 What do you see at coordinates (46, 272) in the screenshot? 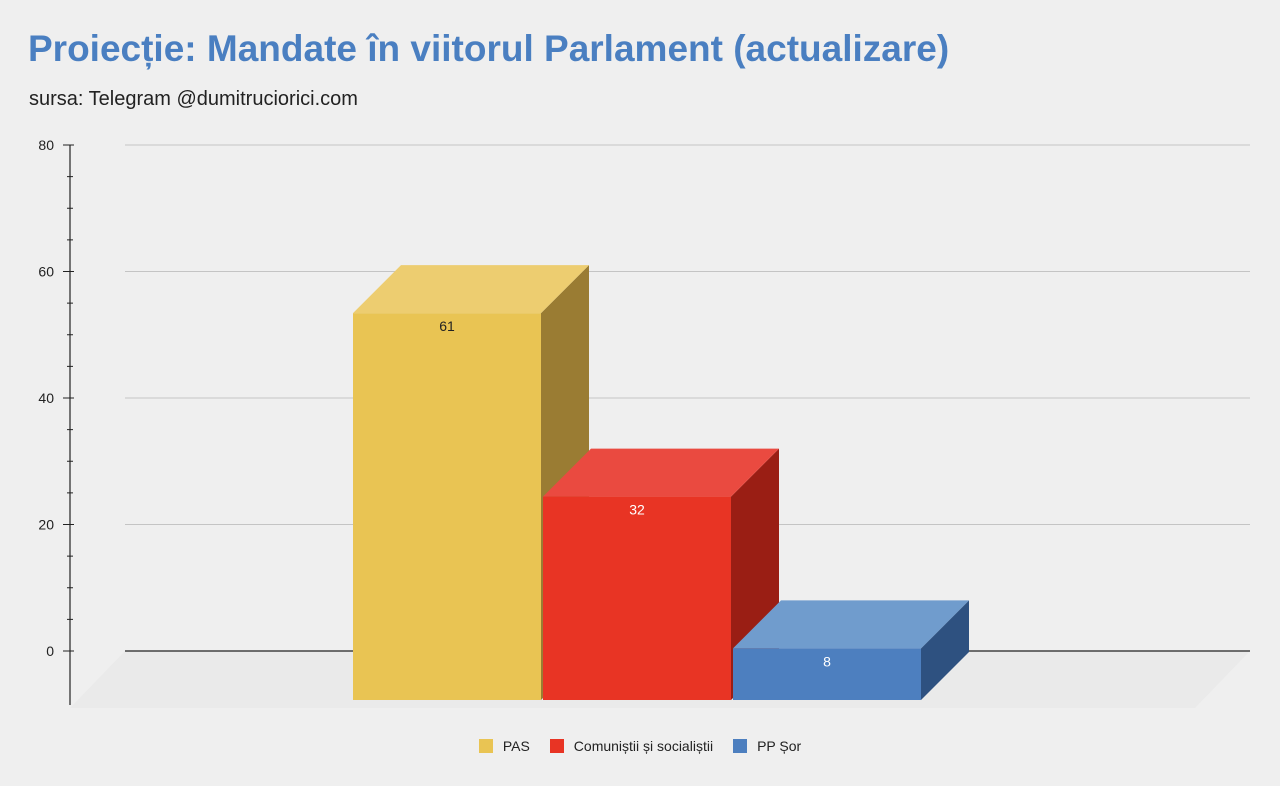
I see `y-tick-label: 60` at bounding box center [46, 272].